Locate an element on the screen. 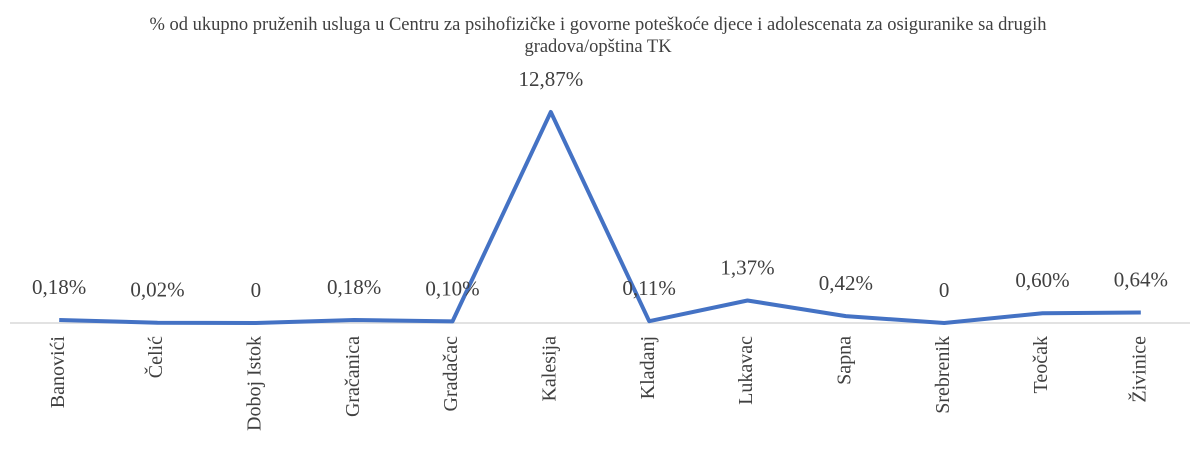 The image size is (1197, 461). x-tick-label: Kalesija is located at coordinates (549, 369).